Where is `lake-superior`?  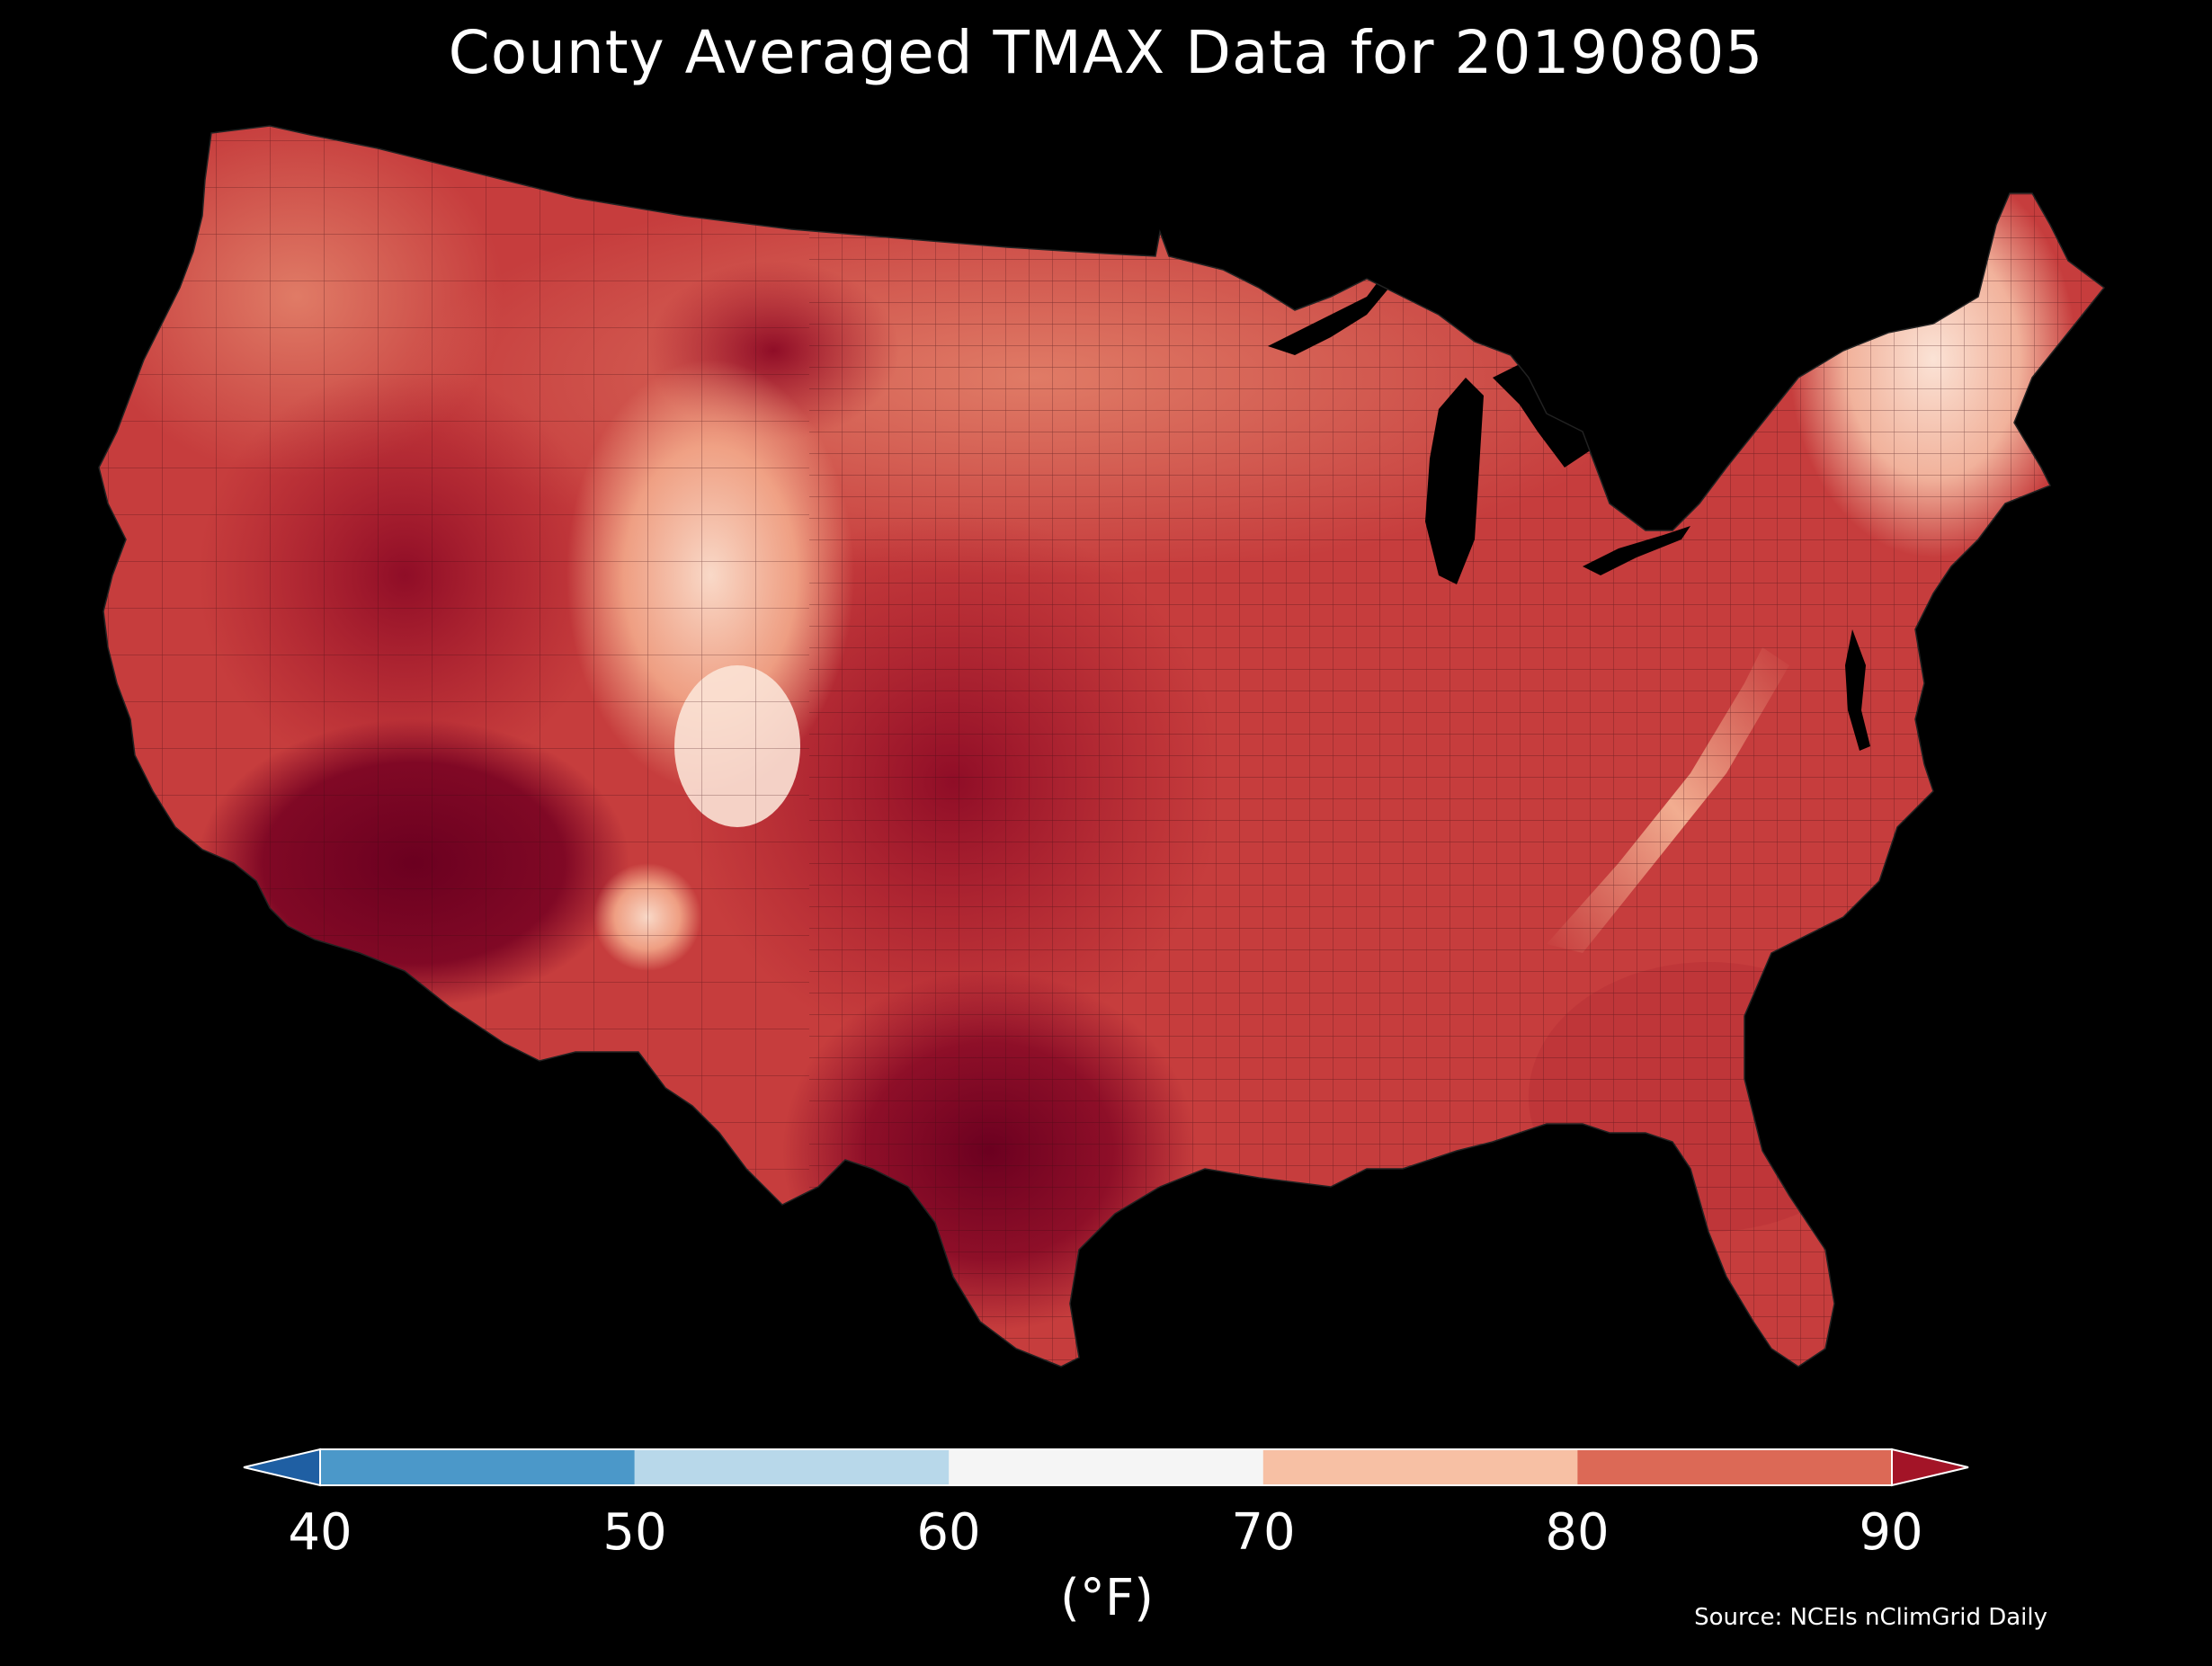
lake-superior is located at coordinates (1328, 317).